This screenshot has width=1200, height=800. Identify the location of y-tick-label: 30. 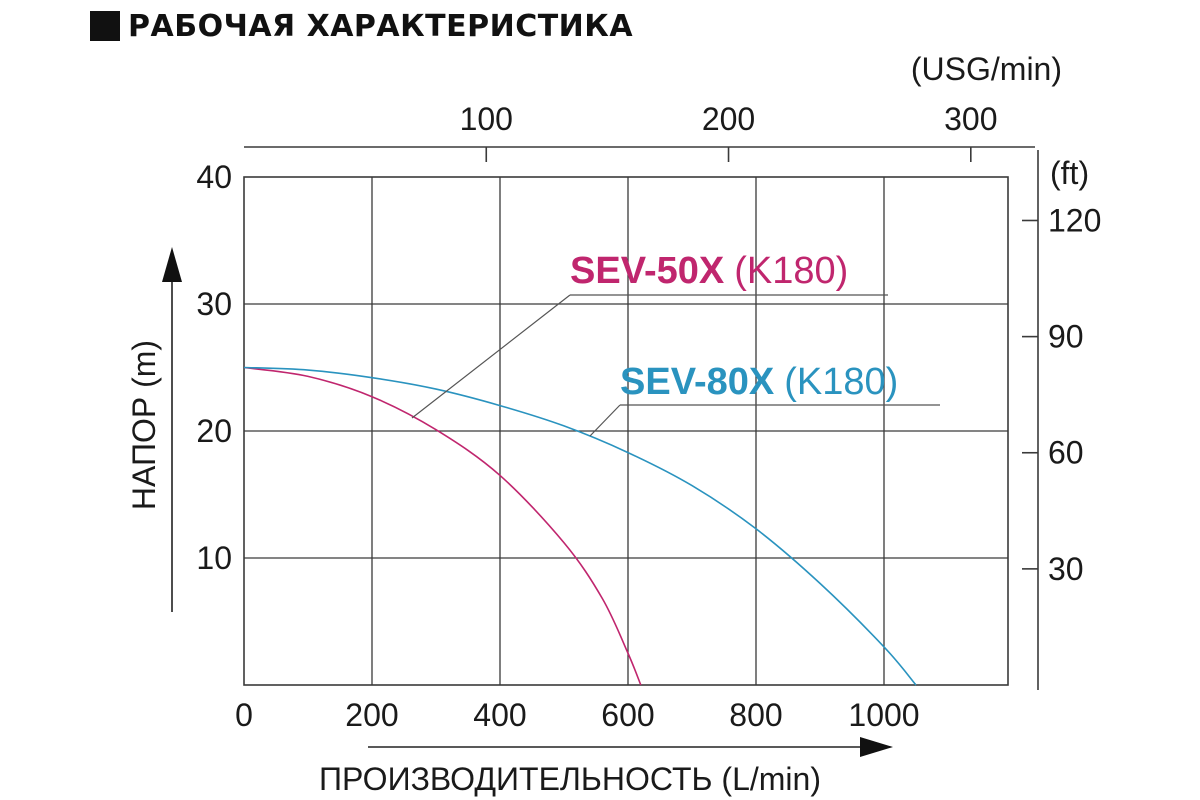
(214, 304).